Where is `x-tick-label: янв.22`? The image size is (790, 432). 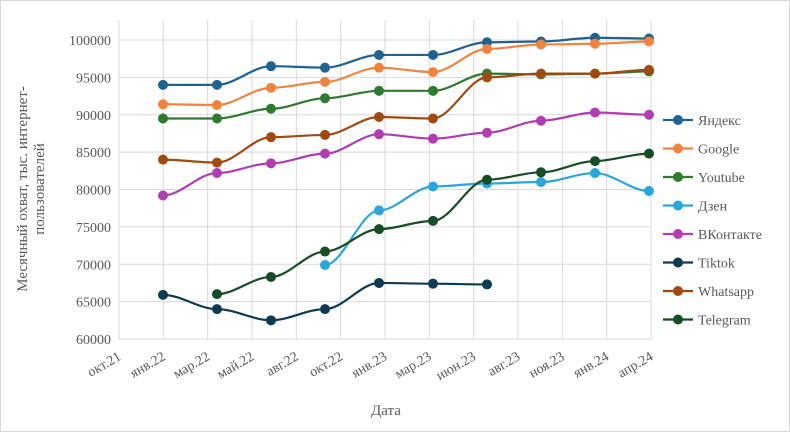 x-tick-label: янв.22 is located at coordinates (148, 365).